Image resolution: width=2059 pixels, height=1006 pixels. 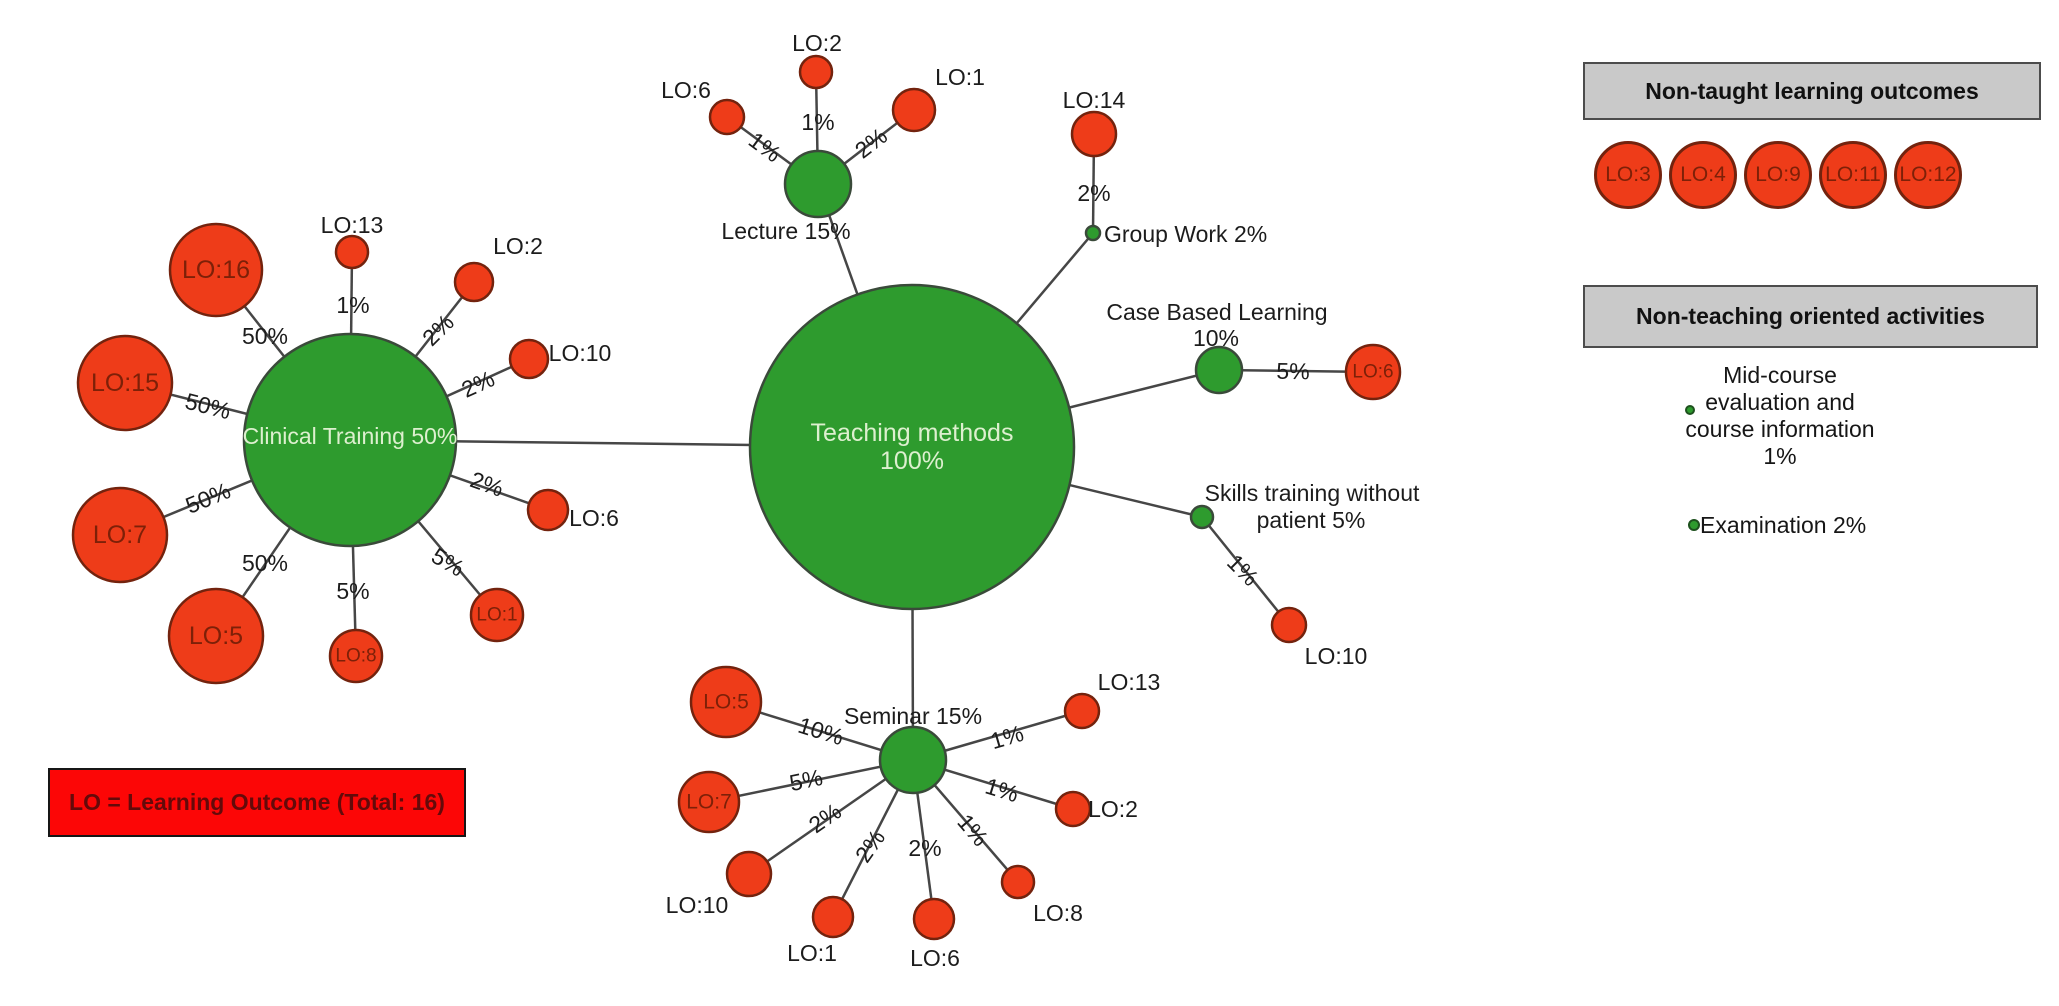 I want to click on edge-label-seminar-LO:5: 10%, so click(x=821, y=731).